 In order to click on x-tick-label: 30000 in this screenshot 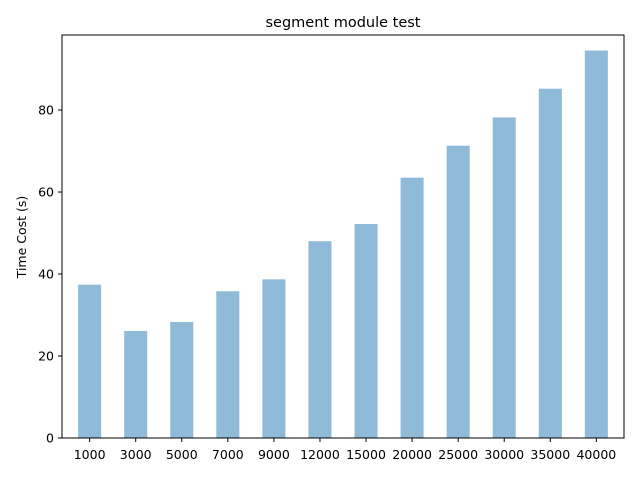, I will do `click(504, 454)`.